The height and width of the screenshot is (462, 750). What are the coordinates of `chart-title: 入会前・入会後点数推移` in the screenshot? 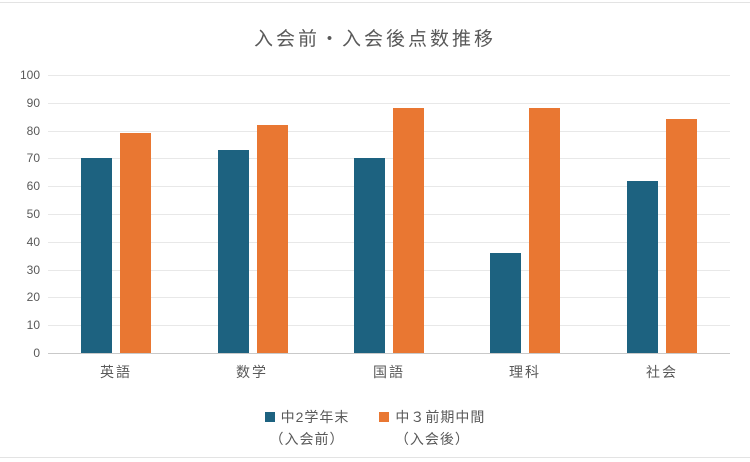 It's located at (374, 39).